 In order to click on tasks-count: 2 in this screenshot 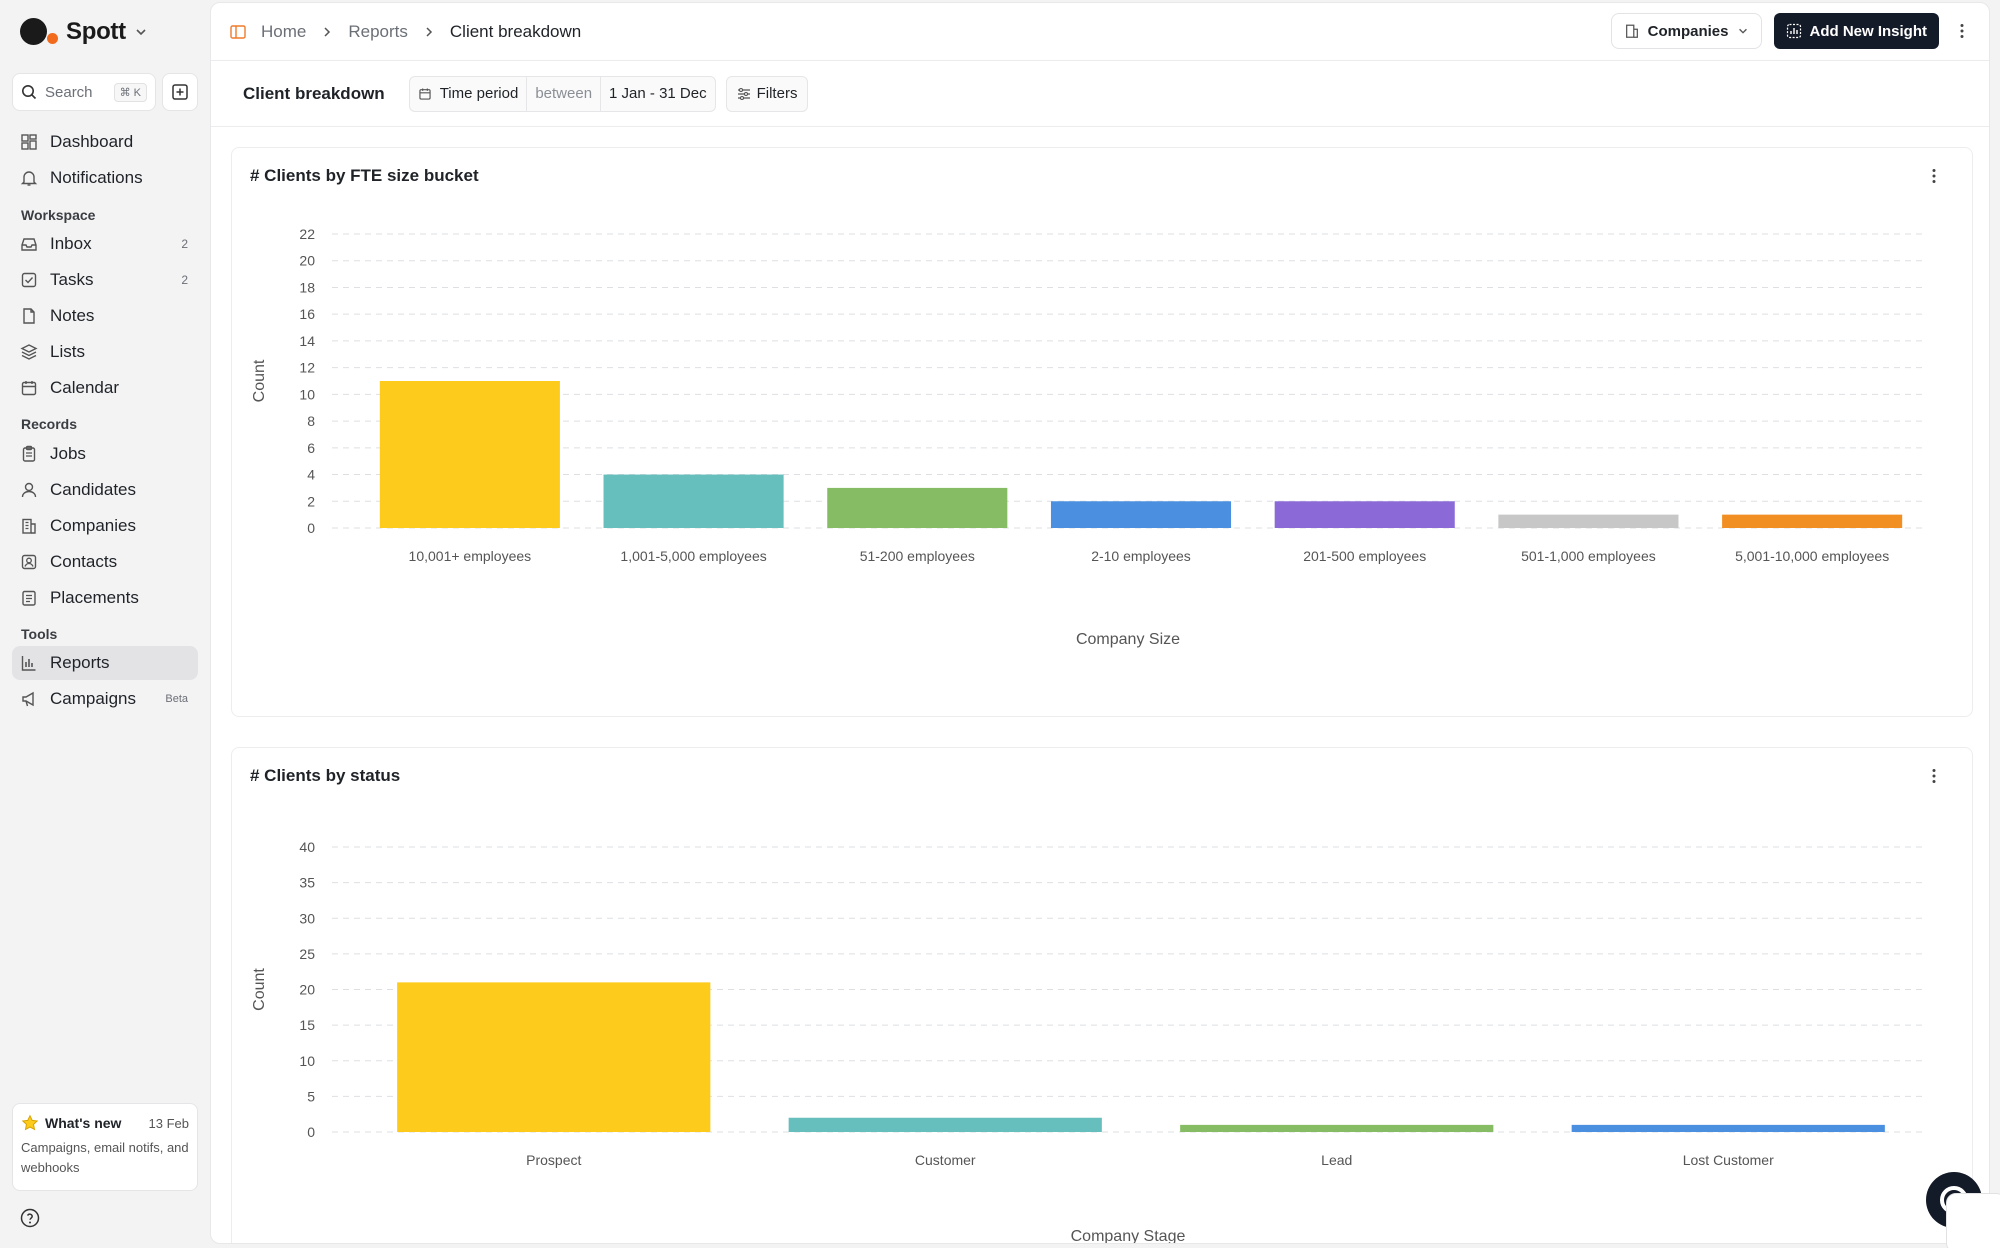, I will do `click(184, 280)`.